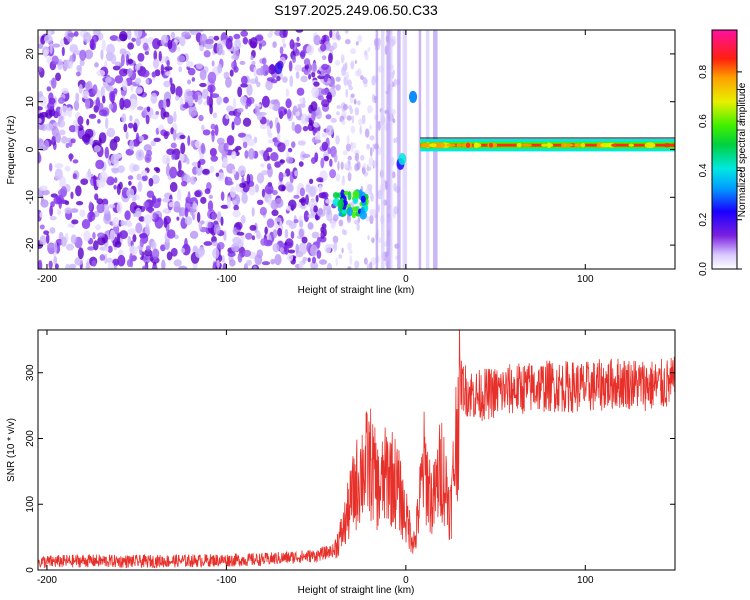 Image resolution: width=750 pixels, height=600 pixels. What do you see at coordinates (11, 150) in the screenshot?
I see `spectrogram-y-label: Frequency (Hz)` at bounding box center [11, 150].